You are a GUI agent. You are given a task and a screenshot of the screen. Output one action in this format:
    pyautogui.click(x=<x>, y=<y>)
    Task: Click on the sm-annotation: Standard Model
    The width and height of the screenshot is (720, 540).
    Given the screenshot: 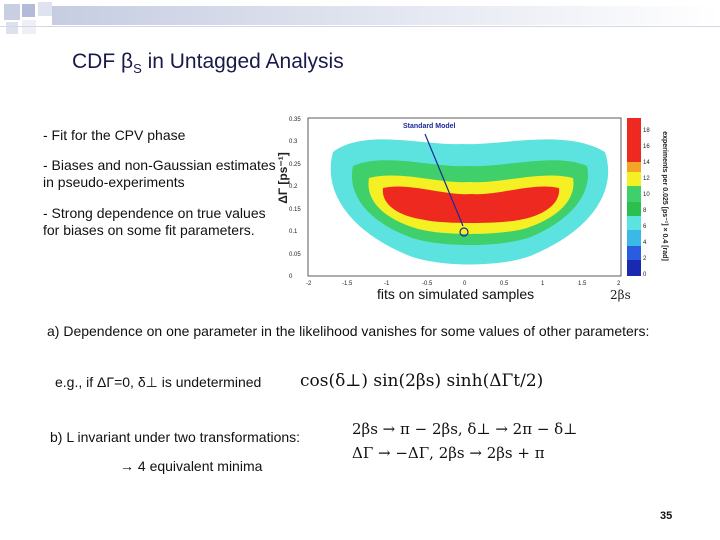 What is the action you would take?
    pyautogui.click(x=429, y=126)
    